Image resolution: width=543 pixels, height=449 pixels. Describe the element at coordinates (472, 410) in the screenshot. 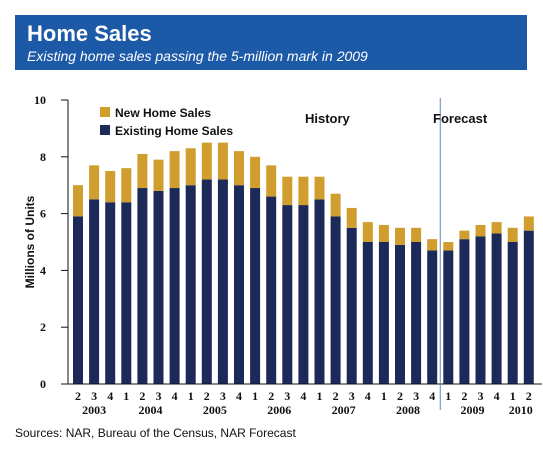

I see `year-label: 2009` at that location.